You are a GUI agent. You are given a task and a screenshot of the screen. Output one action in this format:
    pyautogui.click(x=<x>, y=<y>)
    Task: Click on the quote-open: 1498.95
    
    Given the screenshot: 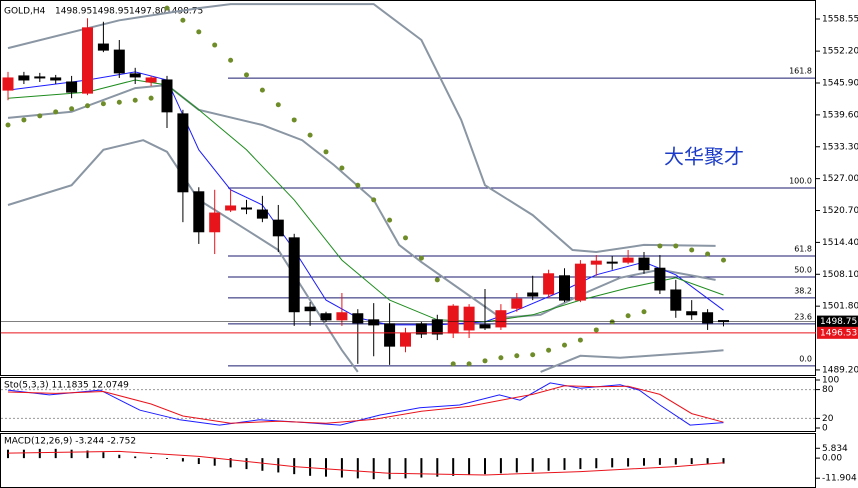 What is the action you would take?
    pyautogui.click(x=73, y=12)
    